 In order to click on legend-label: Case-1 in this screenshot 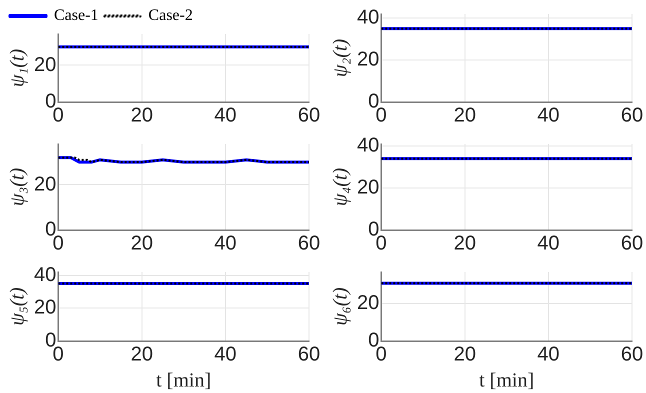, I will do `click(76, 15)`.